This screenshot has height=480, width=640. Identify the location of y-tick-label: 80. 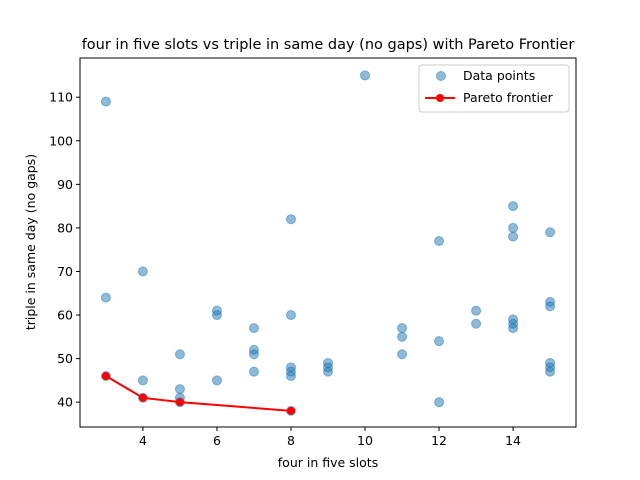
(65, 227).